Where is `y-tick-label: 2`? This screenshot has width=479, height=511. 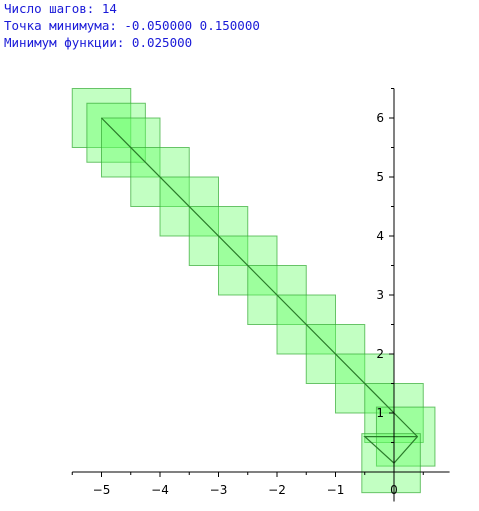
y-tick-label: 2 is located at coordinates (380, 354).